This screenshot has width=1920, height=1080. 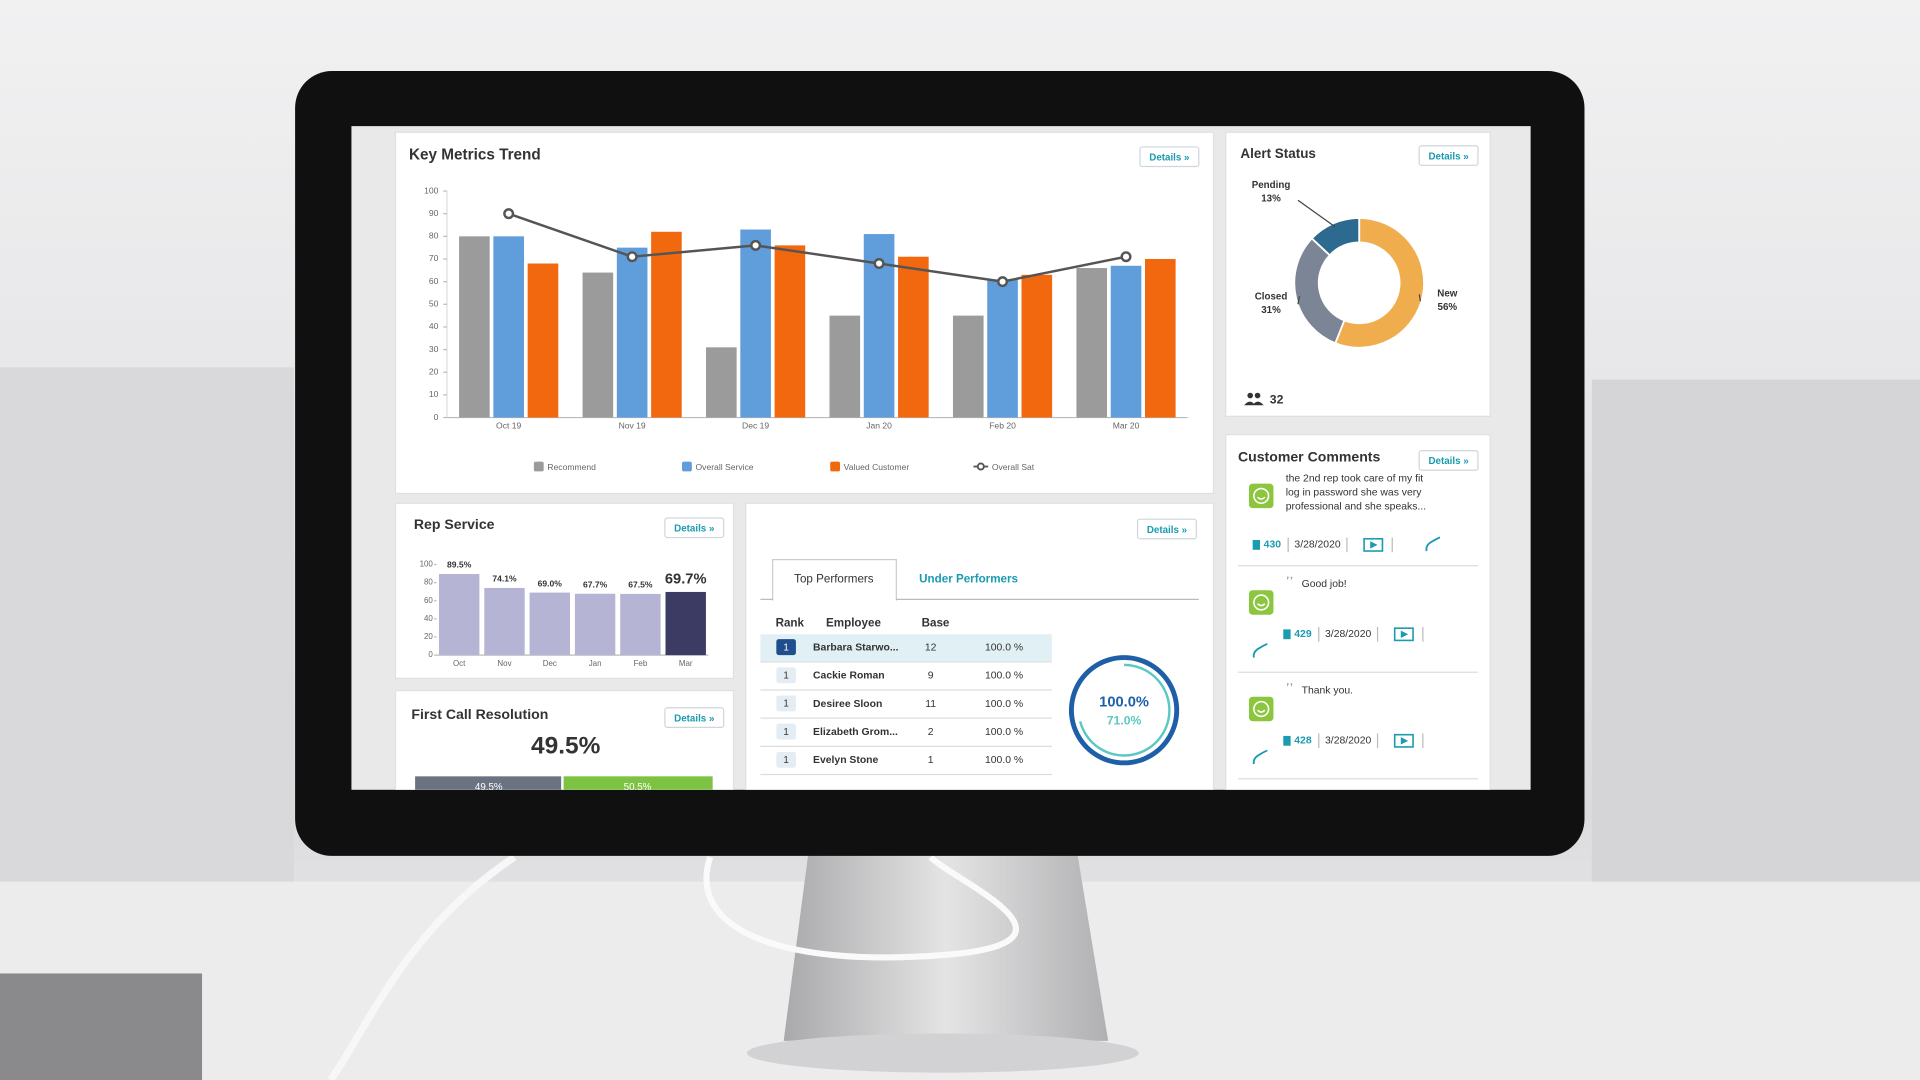 I want to click on headline-value: 49.5%, so click(x=566, y=745).